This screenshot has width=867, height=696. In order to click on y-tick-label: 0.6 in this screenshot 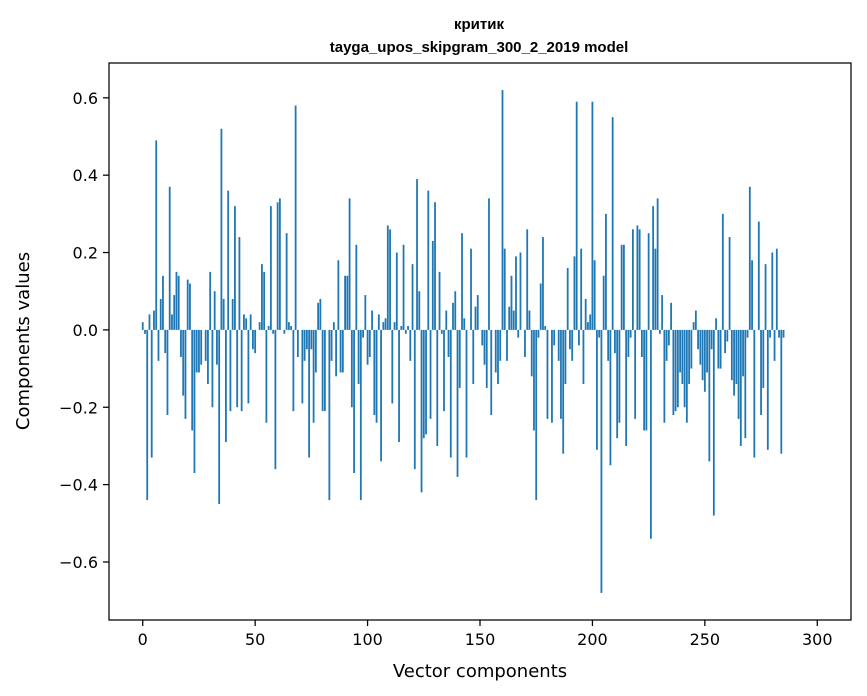, I will do `click(85, 98)`.